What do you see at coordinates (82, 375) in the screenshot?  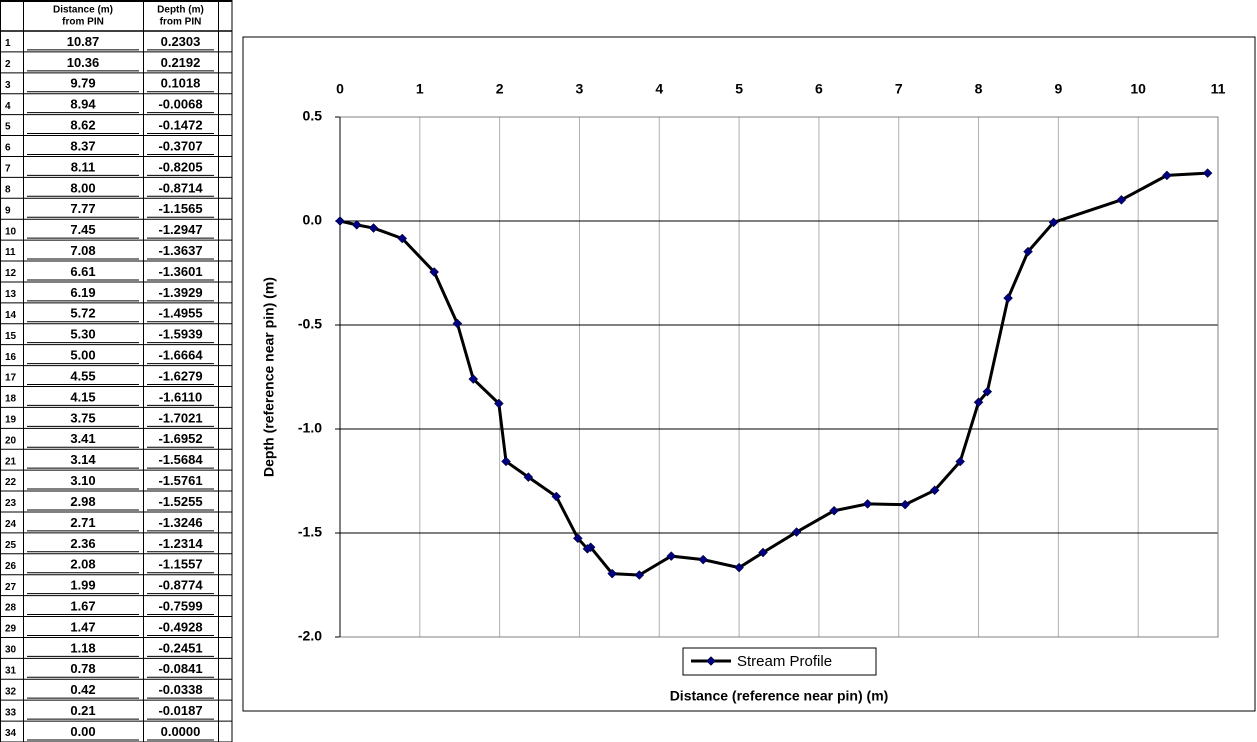 I see `table-cell: 4.55` at bounding box center [82, 375].